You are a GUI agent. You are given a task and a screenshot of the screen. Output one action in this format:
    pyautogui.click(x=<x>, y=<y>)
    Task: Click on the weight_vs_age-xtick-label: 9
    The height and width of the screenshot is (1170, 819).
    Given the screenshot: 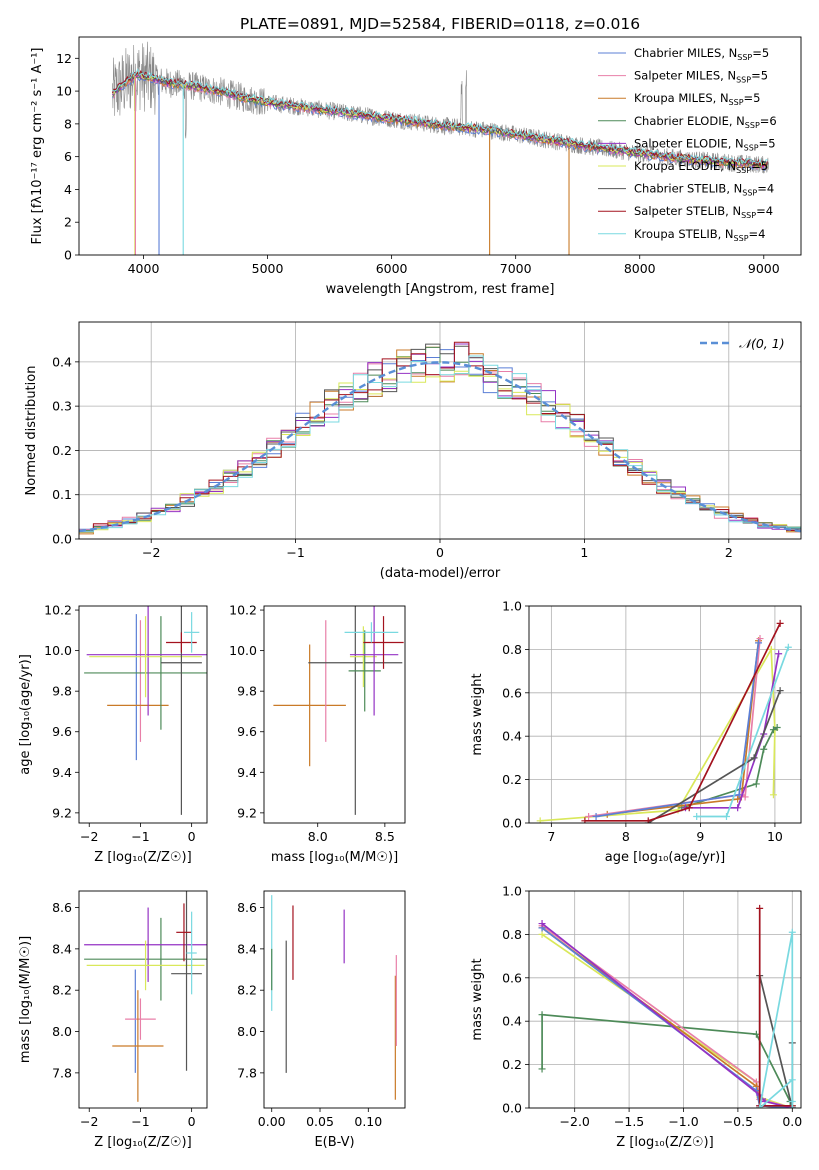 What is the action you would take?
    pyautogui.click(x=700, y=836)
    